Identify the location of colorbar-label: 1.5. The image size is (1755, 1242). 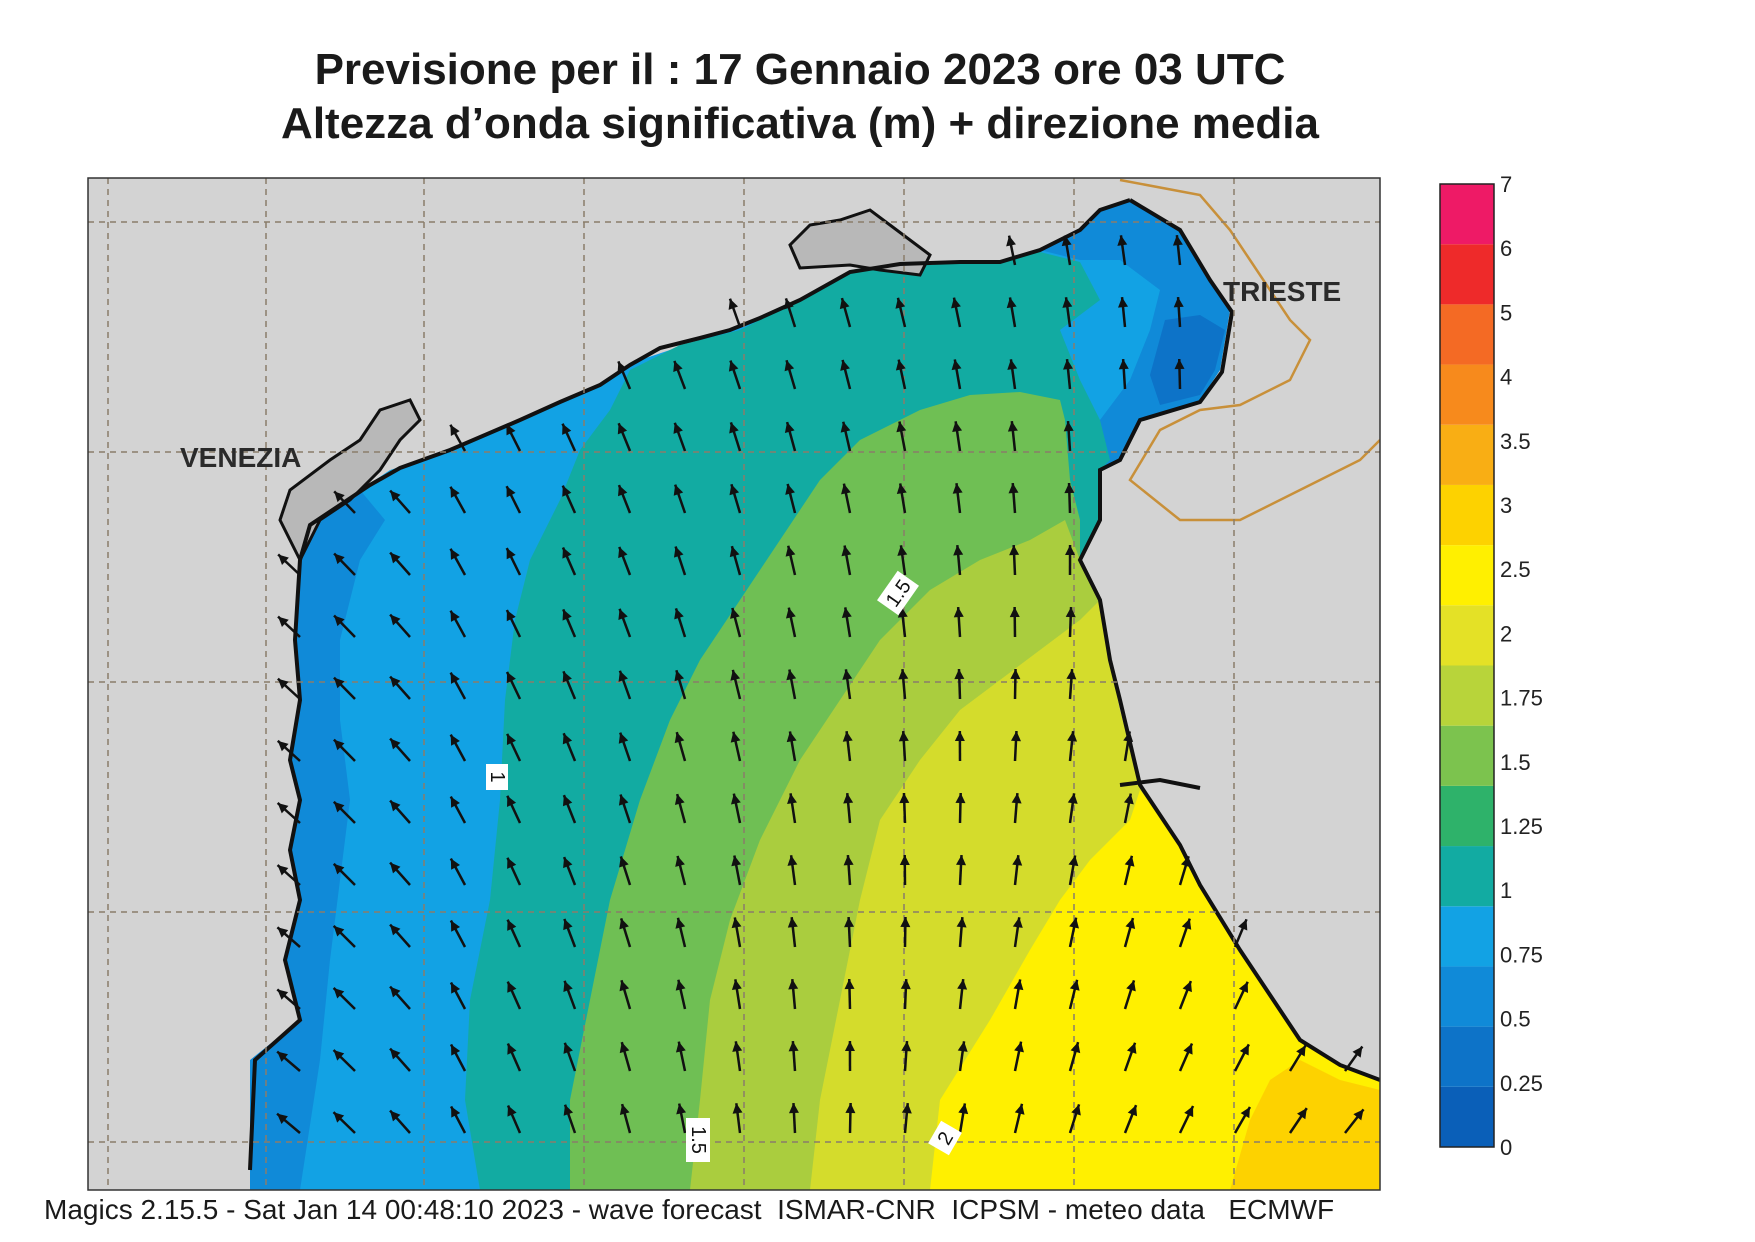
(1515, 762).